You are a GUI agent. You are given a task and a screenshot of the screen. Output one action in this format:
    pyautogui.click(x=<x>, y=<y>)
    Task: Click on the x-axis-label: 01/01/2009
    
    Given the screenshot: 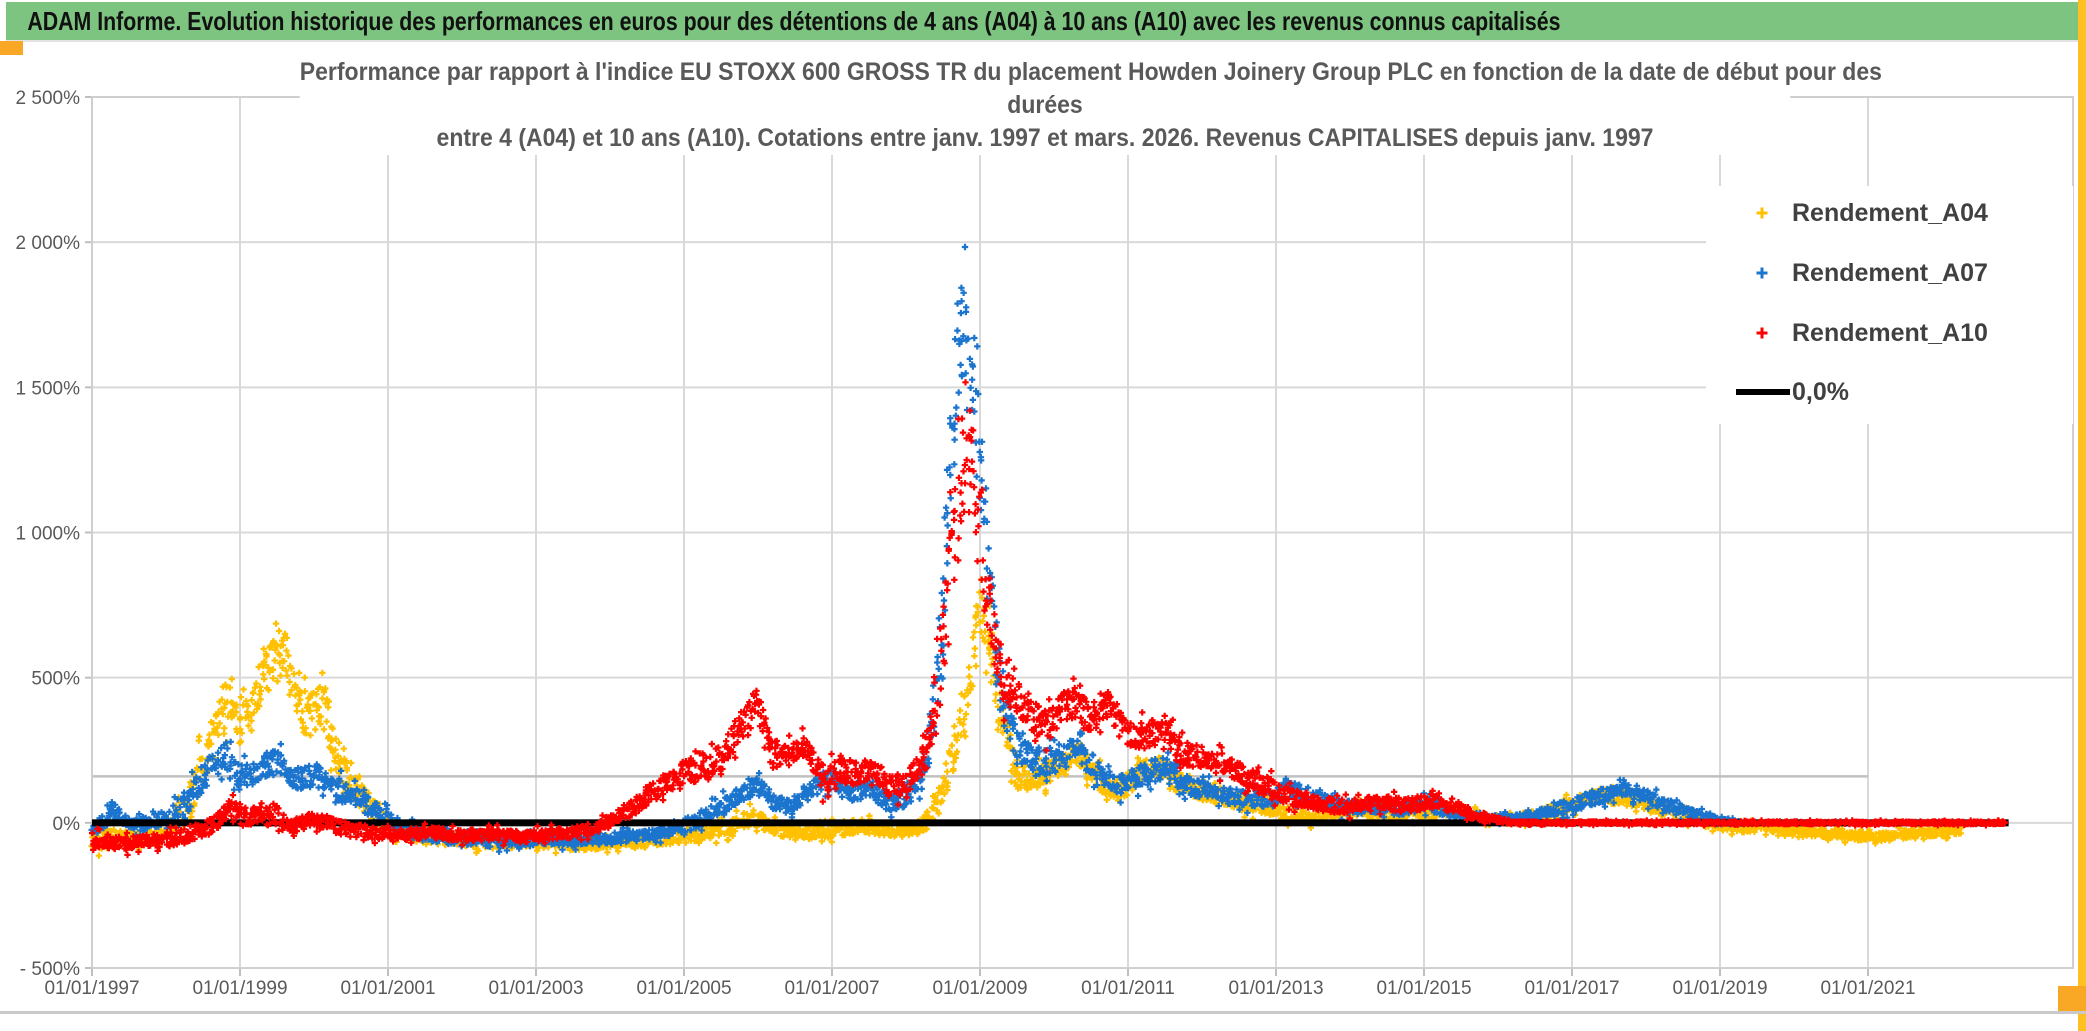 What is the action you would take?
    pyautogui.click(x=979, y=988)
    